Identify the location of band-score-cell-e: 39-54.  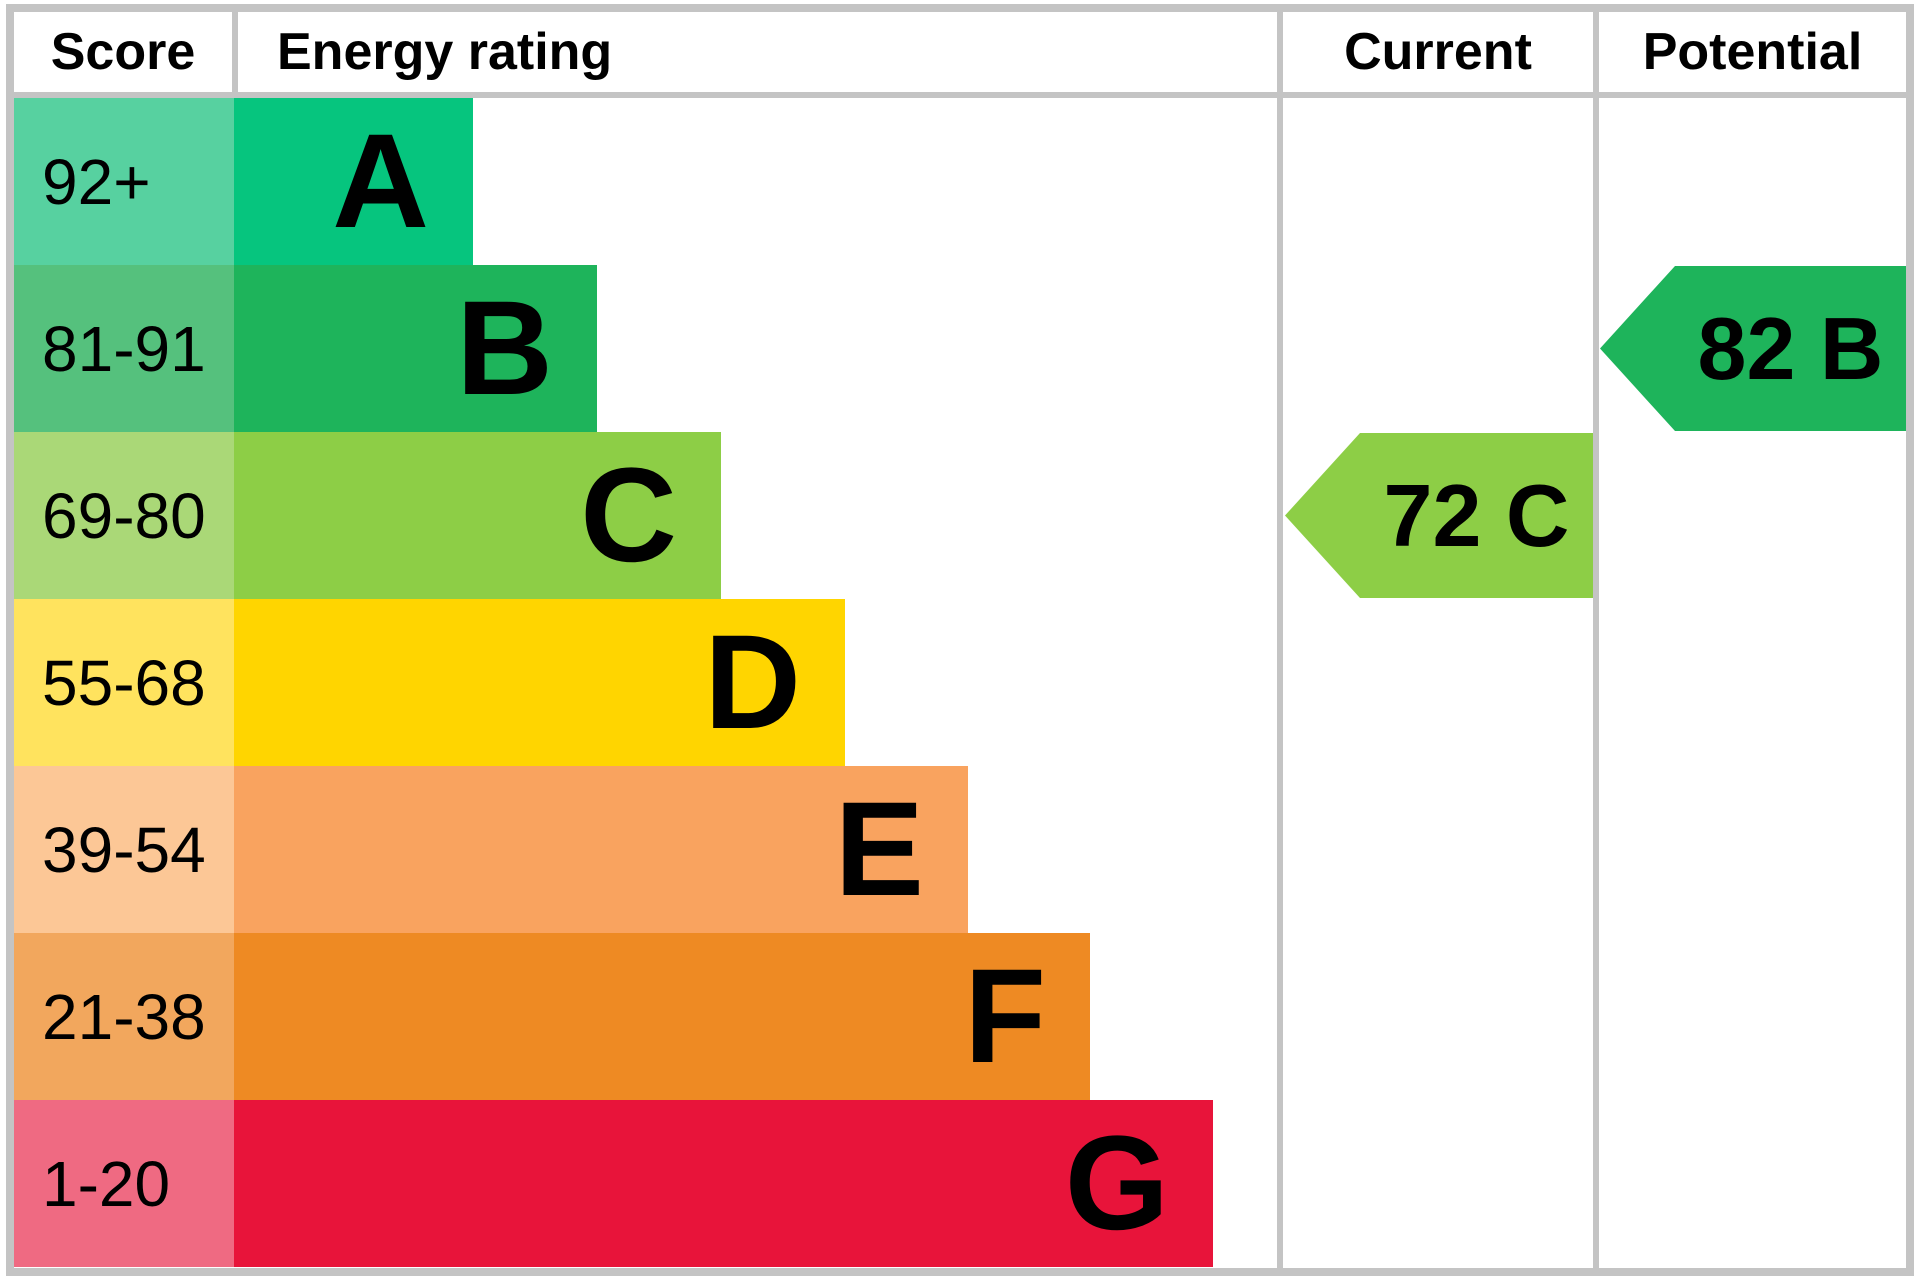
(124, 849).